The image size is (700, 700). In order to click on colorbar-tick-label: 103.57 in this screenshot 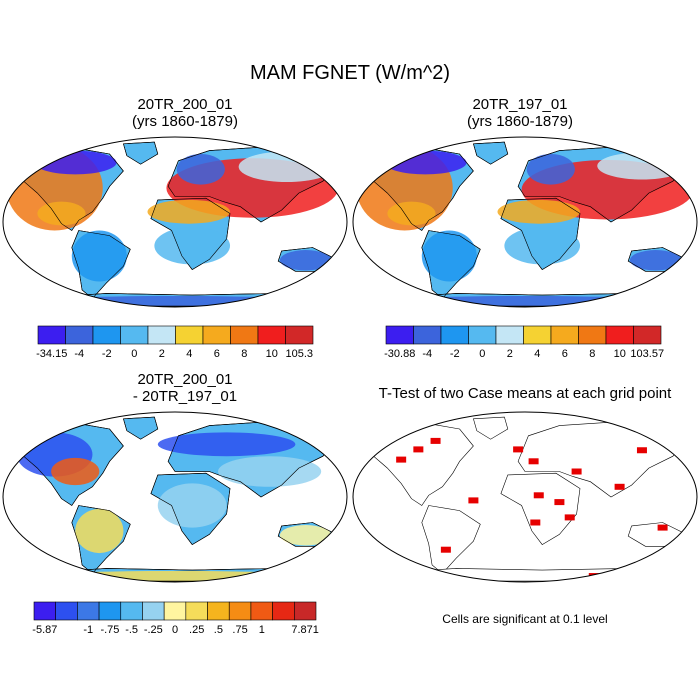, I will do `click(647, 354)`.